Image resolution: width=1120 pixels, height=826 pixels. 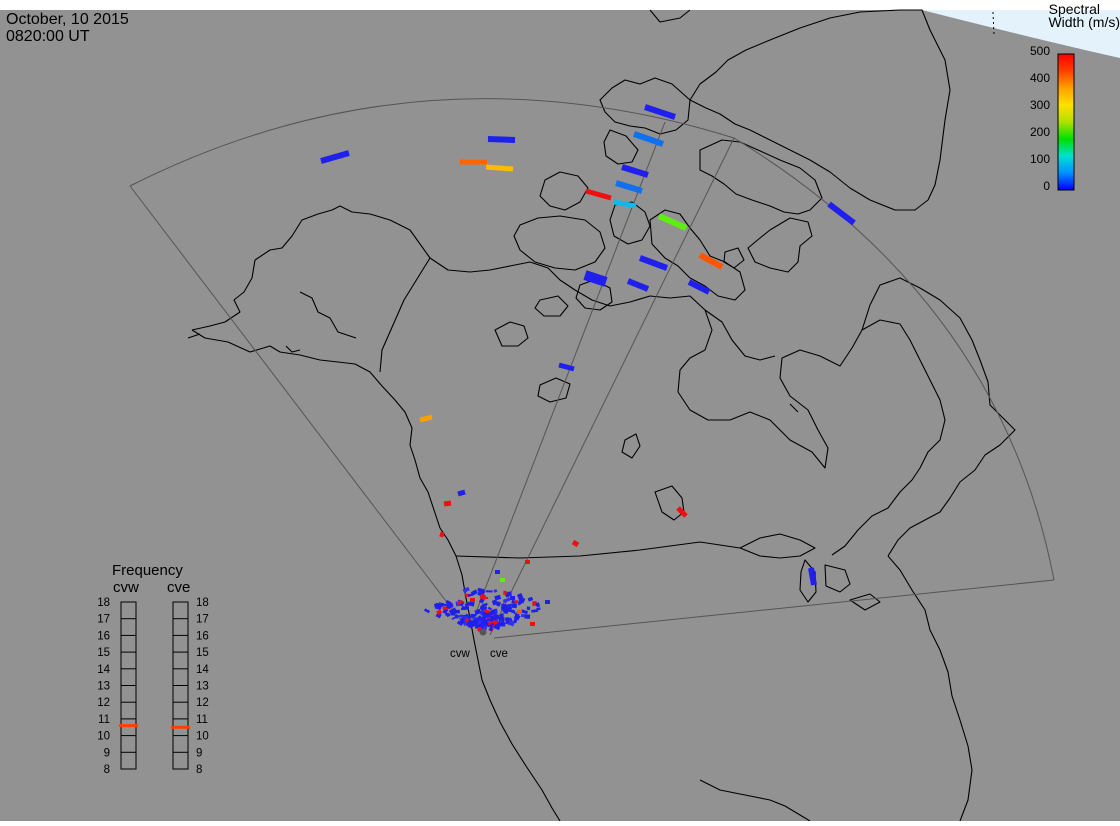 What do you see at coordinates (837, 578) in the screenshot?
I see `coastline-lake-huron` at bounding box center [837, 578].